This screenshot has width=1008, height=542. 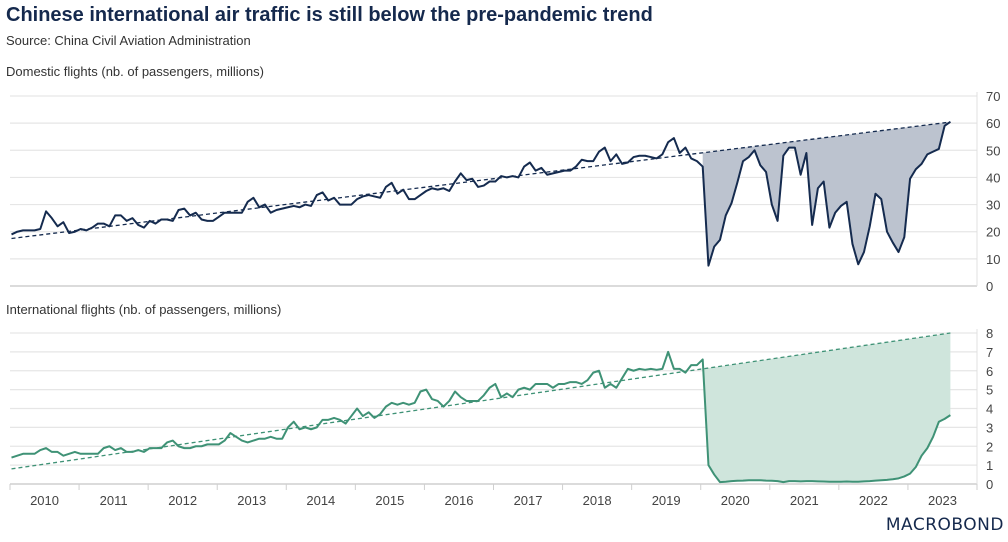 What do you see at coordinates (826, 408) in the screenshot?
I see `international-gap-area` at bounding box center [826, 408].